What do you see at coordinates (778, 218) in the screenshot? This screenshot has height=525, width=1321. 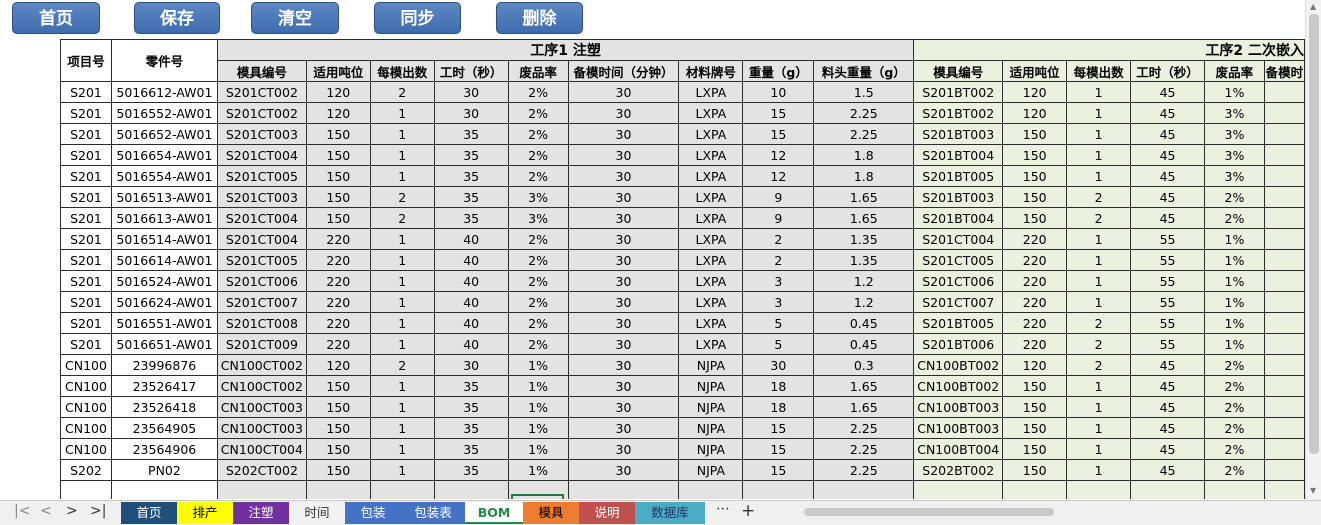 I see `table-cell: 9` at bounding box center [778, 218].